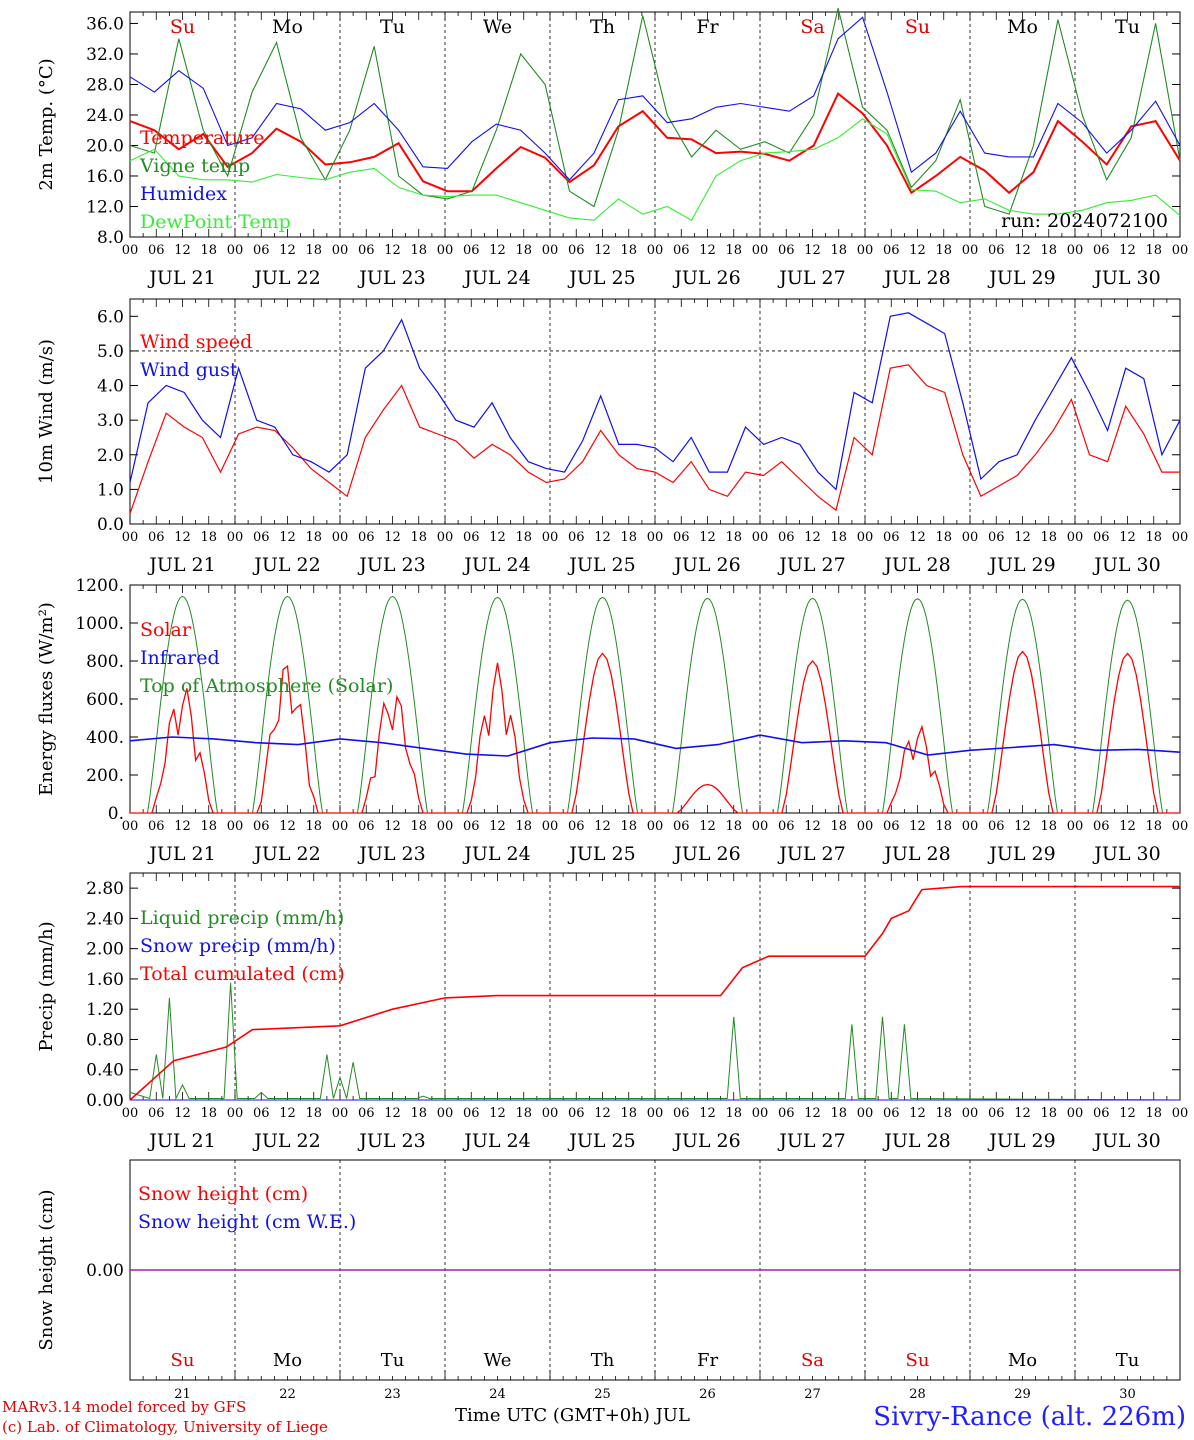 This screenshot has width=1194, height=1440. I want to click on y-tick-label: 2.00, so click(105, 950).